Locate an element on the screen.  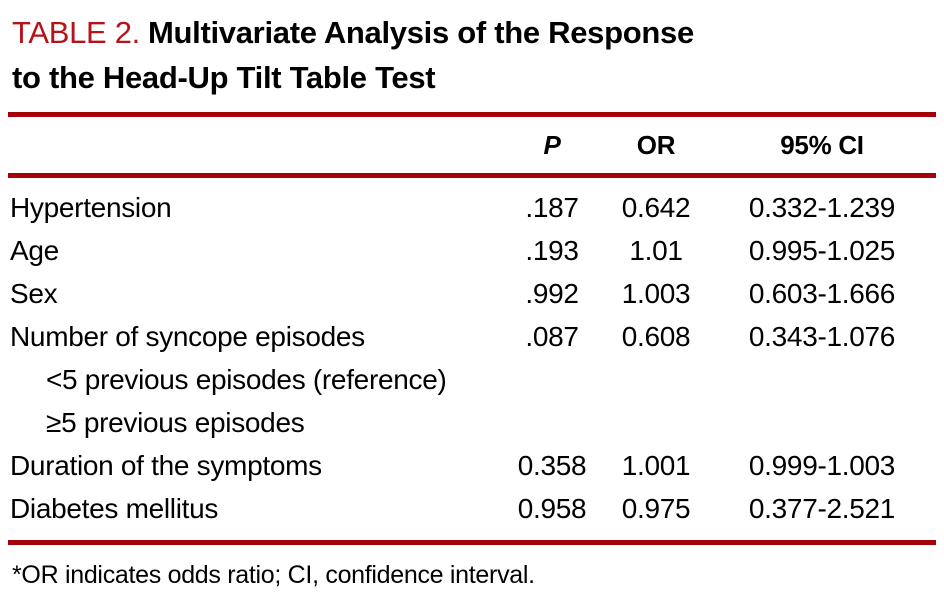
table-title-line1: Multivariate Analysis of the Response is located at coordinates (420, 32).